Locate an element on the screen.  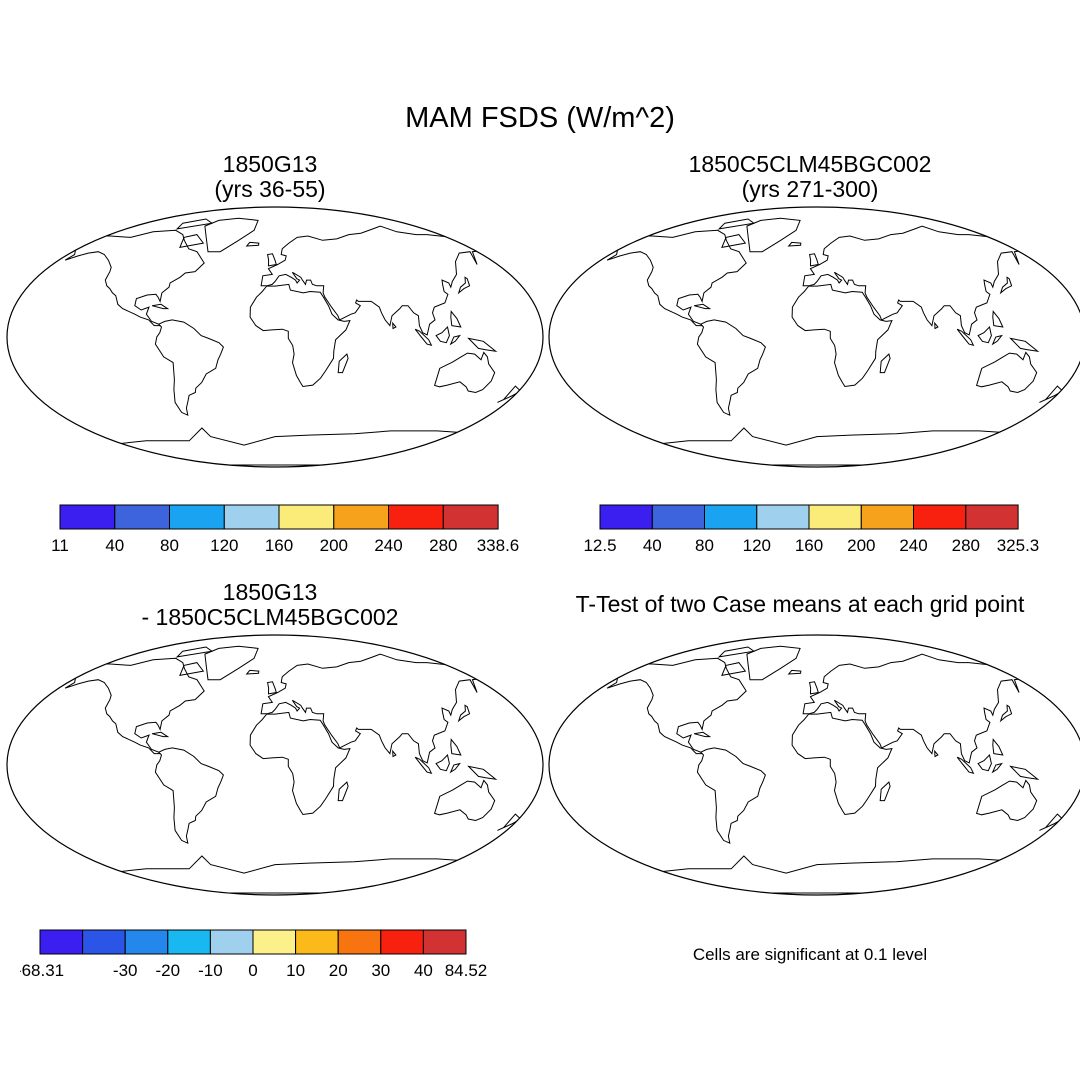
colorbar-label: 338.6 is located at coordinates (498, 545).